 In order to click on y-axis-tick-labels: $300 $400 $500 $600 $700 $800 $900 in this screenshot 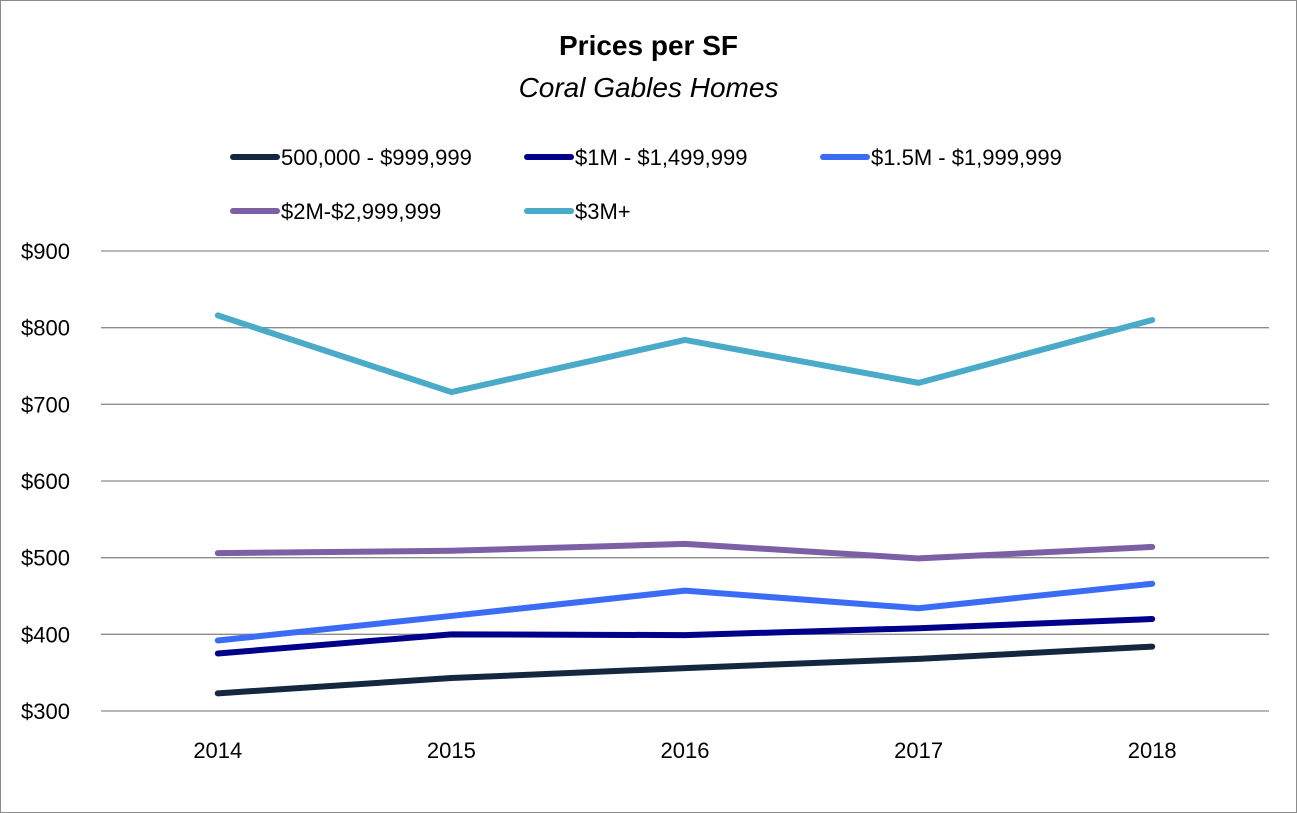, I will do `click(45, 481)`.